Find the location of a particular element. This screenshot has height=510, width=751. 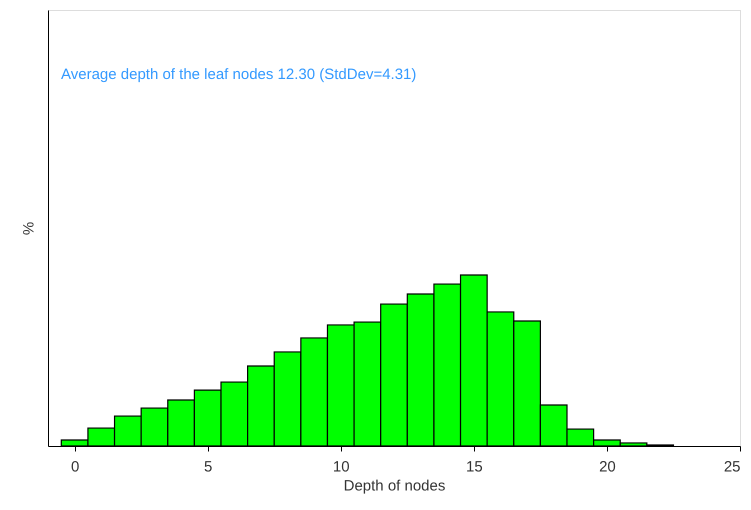

x-tick-label: 20 is located at coordinates (607, 467).